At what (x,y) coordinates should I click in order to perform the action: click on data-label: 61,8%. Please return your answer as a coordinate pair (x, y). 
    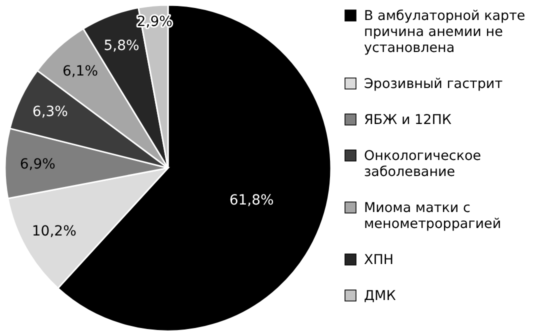
    Looking at the image, I should click on (251, 200).